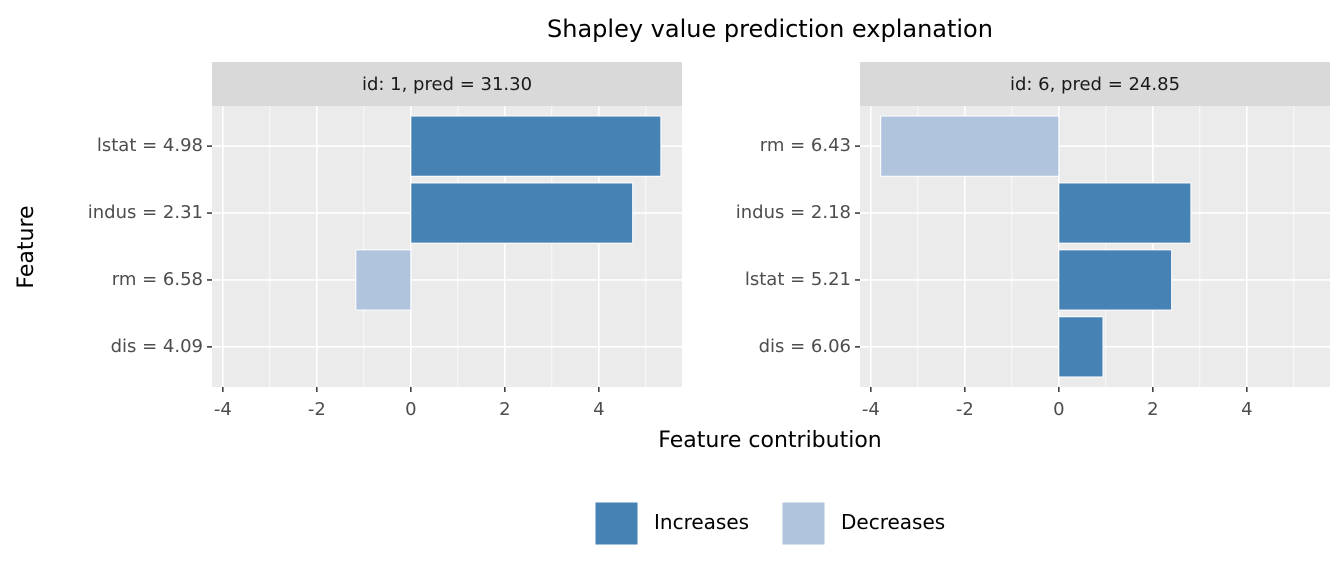  What do you see at coordinates (150, 145) in the screenshot?
I see `y-tick-label: lstat = 4.98` at bounding box center [150, 145].